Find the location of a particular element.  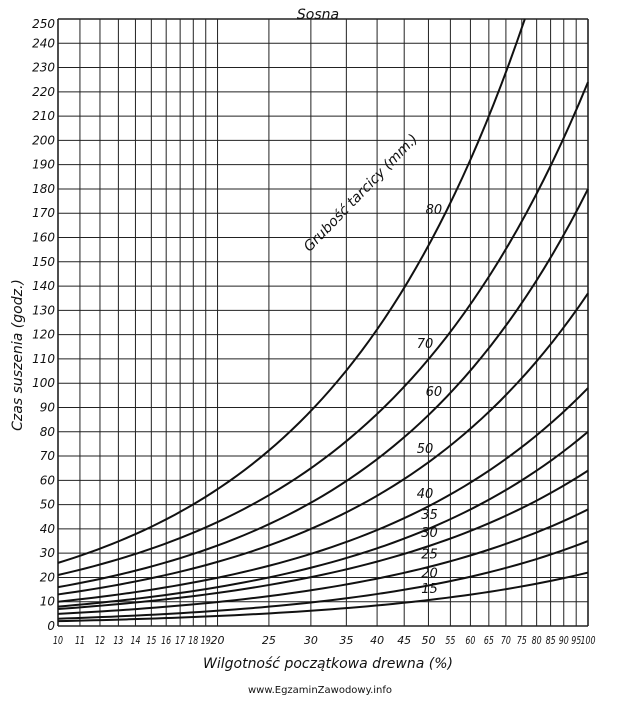

y-tick-label: 10 is located at coordinates (48, 602).